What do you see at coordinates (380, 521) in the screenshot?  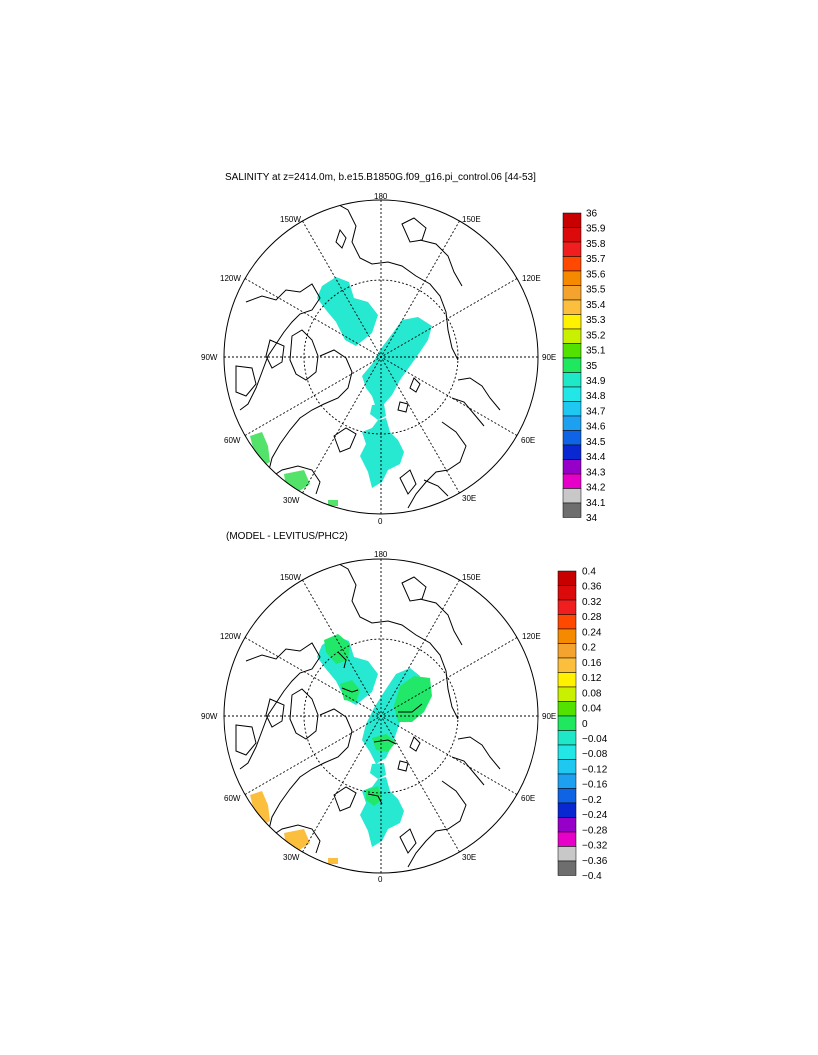 I see `lon-label-0: 0` at bounding box center [380, 521].